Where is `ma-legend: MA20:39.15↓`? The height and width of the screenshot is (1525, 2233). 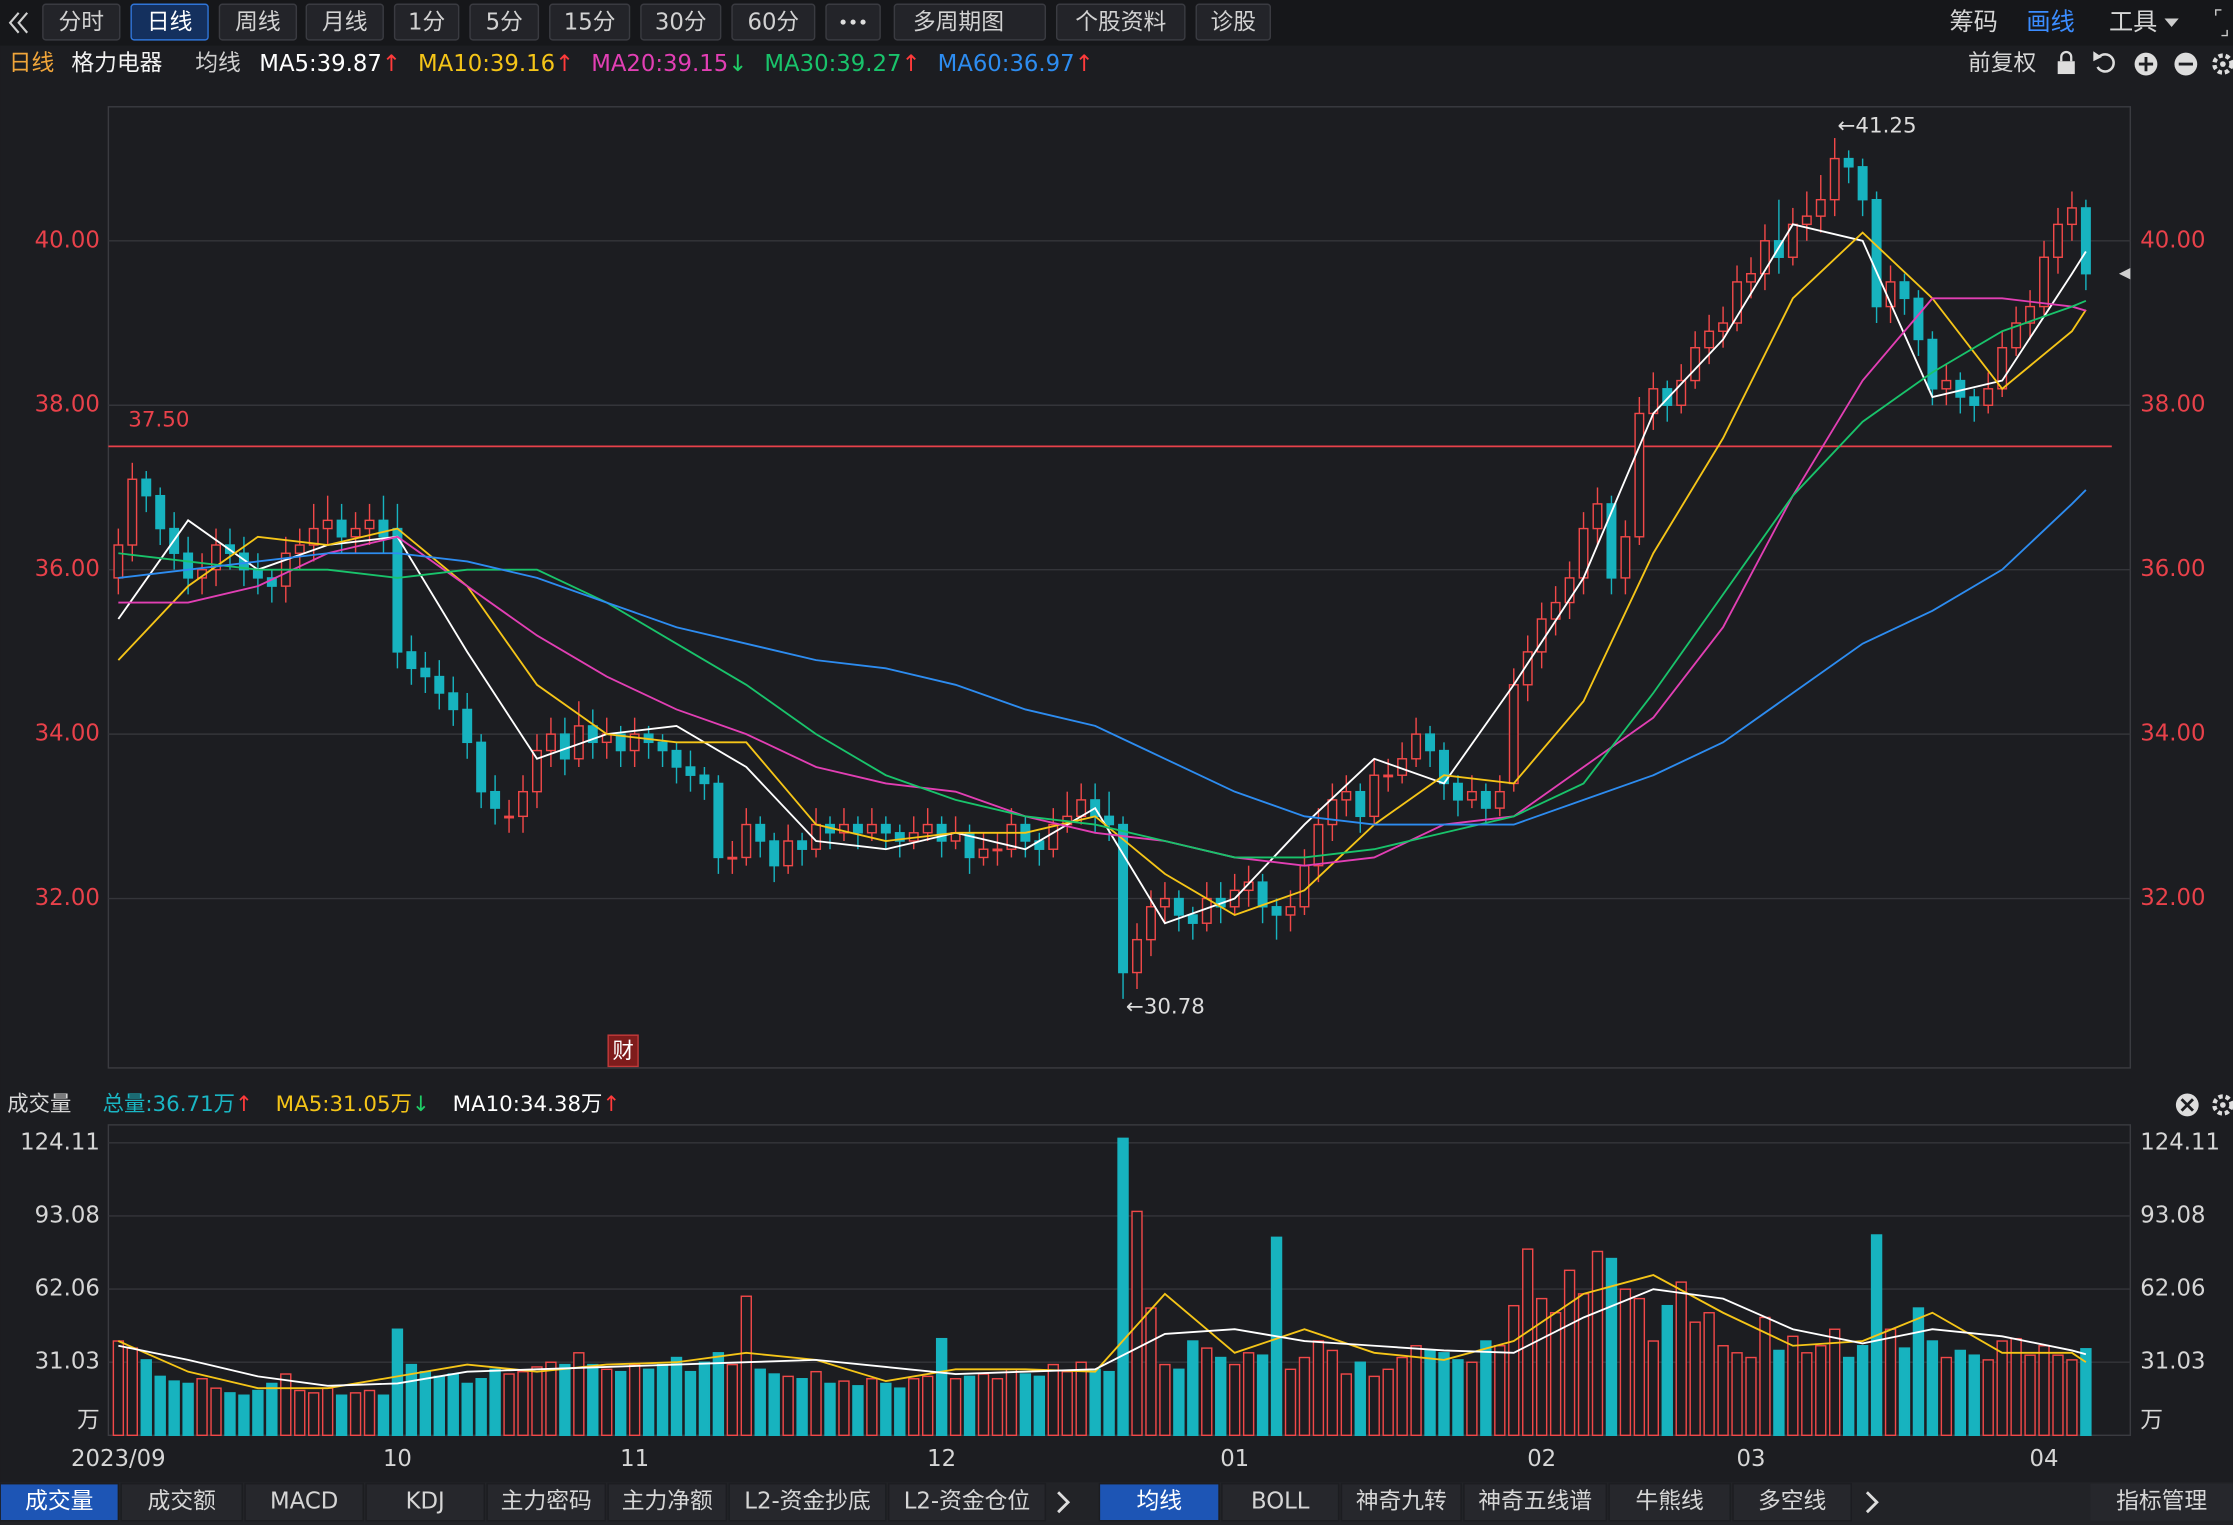 ma-legend: MA20:39.15↓ is located at coordinates (669, 64).